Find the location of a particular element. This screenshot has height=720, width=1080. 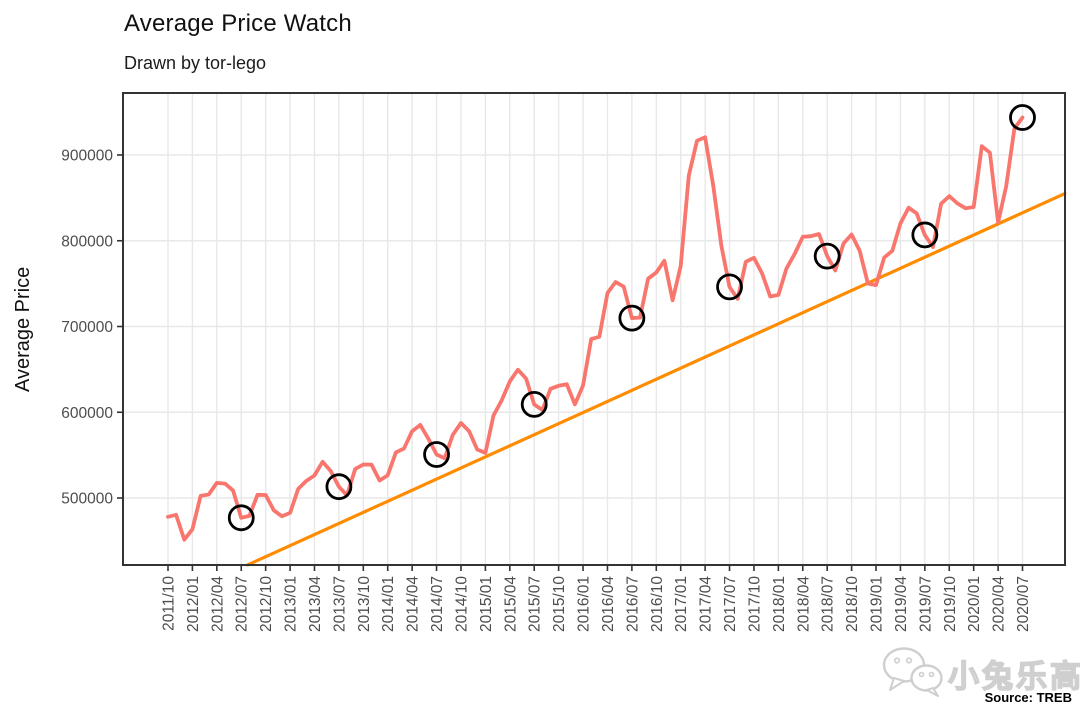

svg-text: 2018/01 is located at coordinates (779, 604).